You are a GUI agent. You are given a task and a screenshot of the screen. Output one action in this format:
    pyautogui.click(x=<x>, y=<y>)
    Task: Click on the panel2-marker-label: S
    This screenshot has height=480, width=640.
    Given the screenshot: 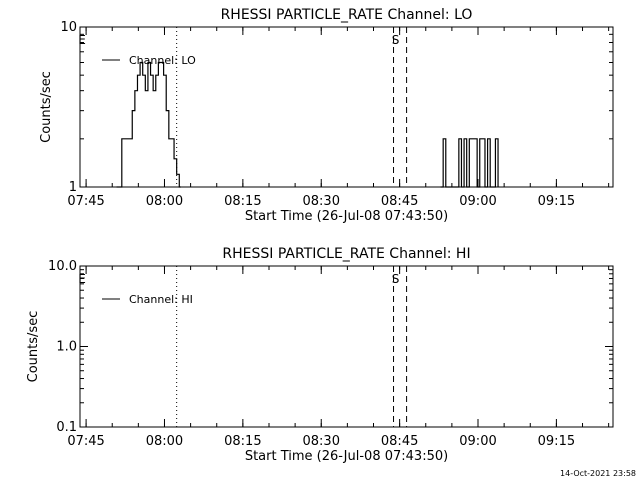 What is the action you would take?
    pyautogui.click(x=396, y=279)
    